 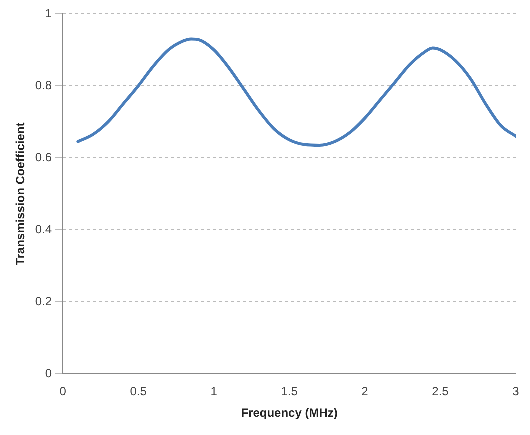 I want to click on y-tick-label: 0.6, so click(x=43, y=157).